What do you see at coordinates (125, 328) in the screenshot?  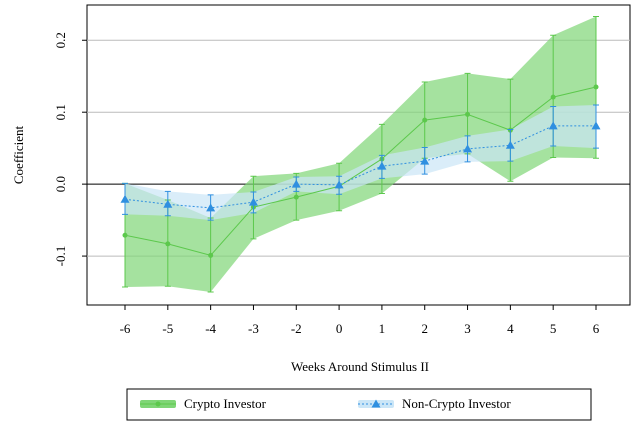 I see `x-tick-label: -6` at bounding box center [125, 328].